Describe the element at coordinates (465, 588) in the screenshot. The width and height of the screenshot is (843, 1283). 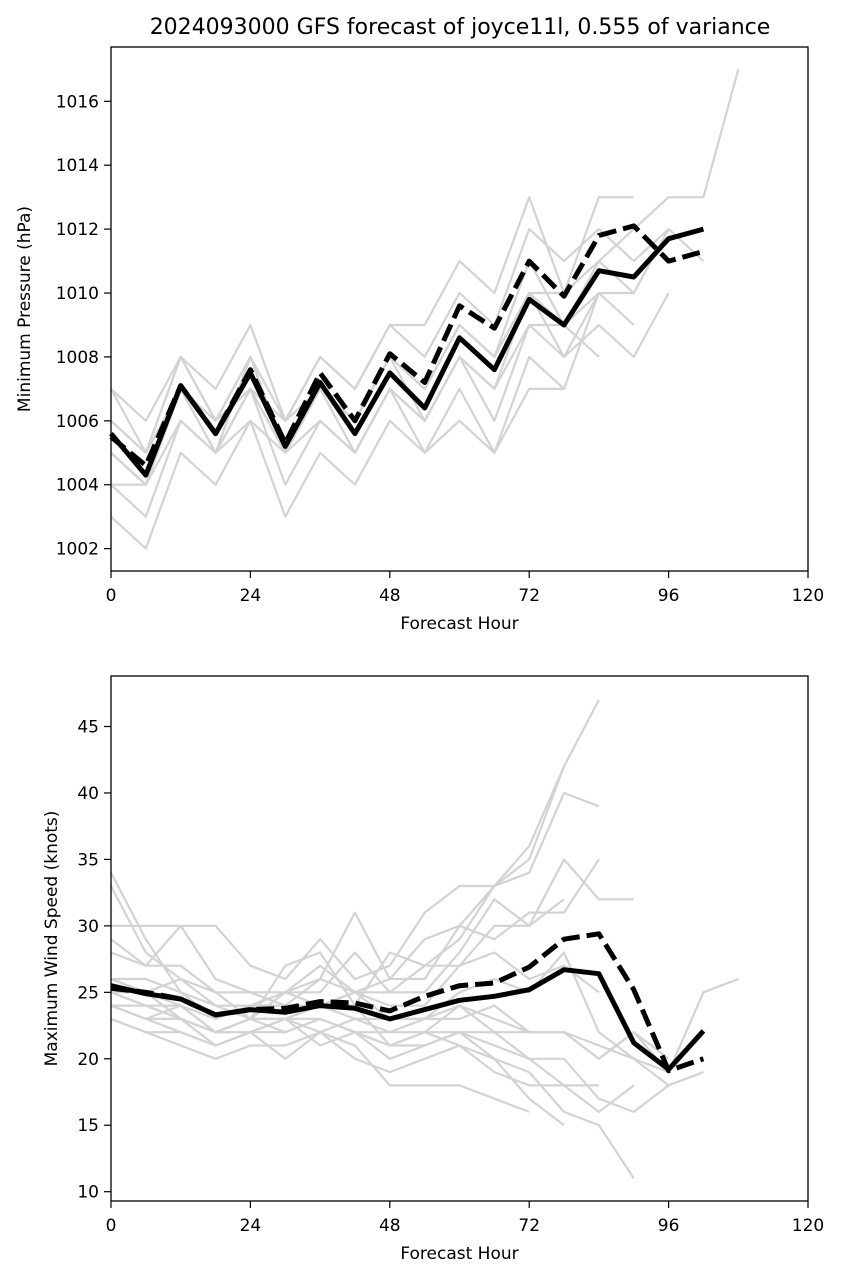
I see `pressure-x-ticks: 0 24 48 72 96 120` at that location.